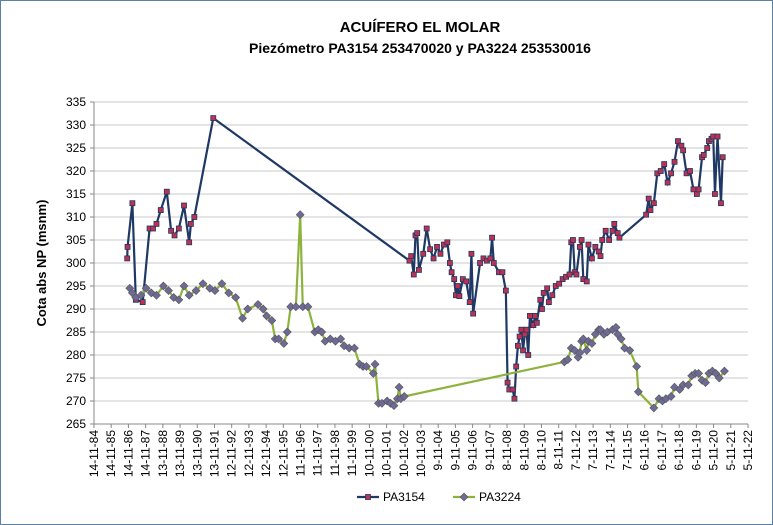  Describe the element at coordinates (41, 263) in the screenshot. I see `y-axis-label: Cota abs NP (msnm)` at that location.